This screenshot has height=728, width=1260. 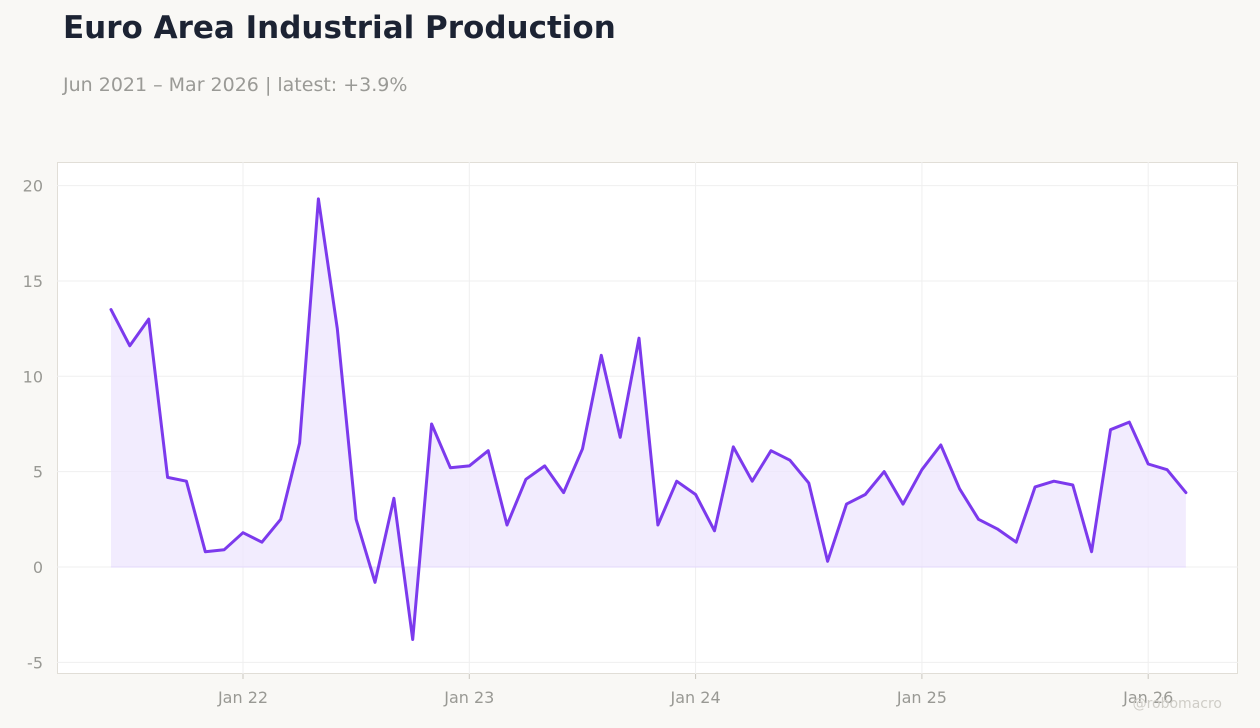 I want to click on y-tick-label: 20, so click(x=33, y=186).